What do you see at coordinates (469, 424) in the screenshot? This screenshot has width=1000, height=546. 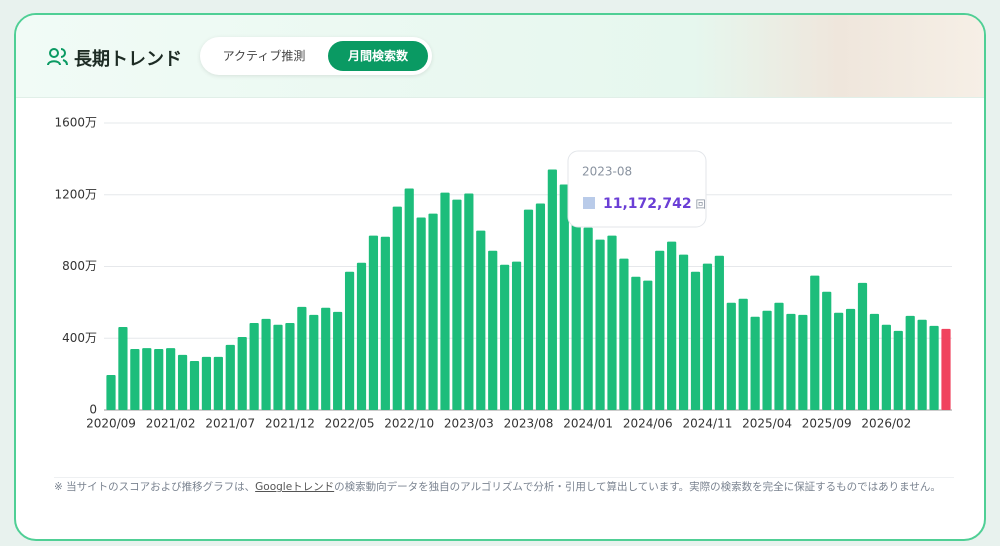 I see `x-tick-label: 2023/03` at bounding box center [469, 424].